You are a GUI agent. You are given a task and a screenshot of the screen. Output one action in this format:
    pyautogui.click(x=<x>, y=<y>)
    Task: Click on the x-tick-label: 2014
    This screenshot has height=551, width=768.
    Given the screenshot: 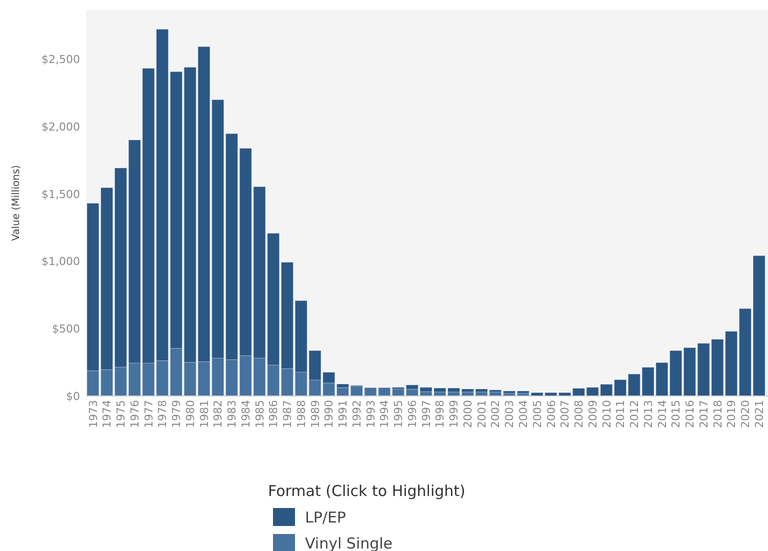 What is the action you would take?
    pyautogui.click(x=662, y=414)
    